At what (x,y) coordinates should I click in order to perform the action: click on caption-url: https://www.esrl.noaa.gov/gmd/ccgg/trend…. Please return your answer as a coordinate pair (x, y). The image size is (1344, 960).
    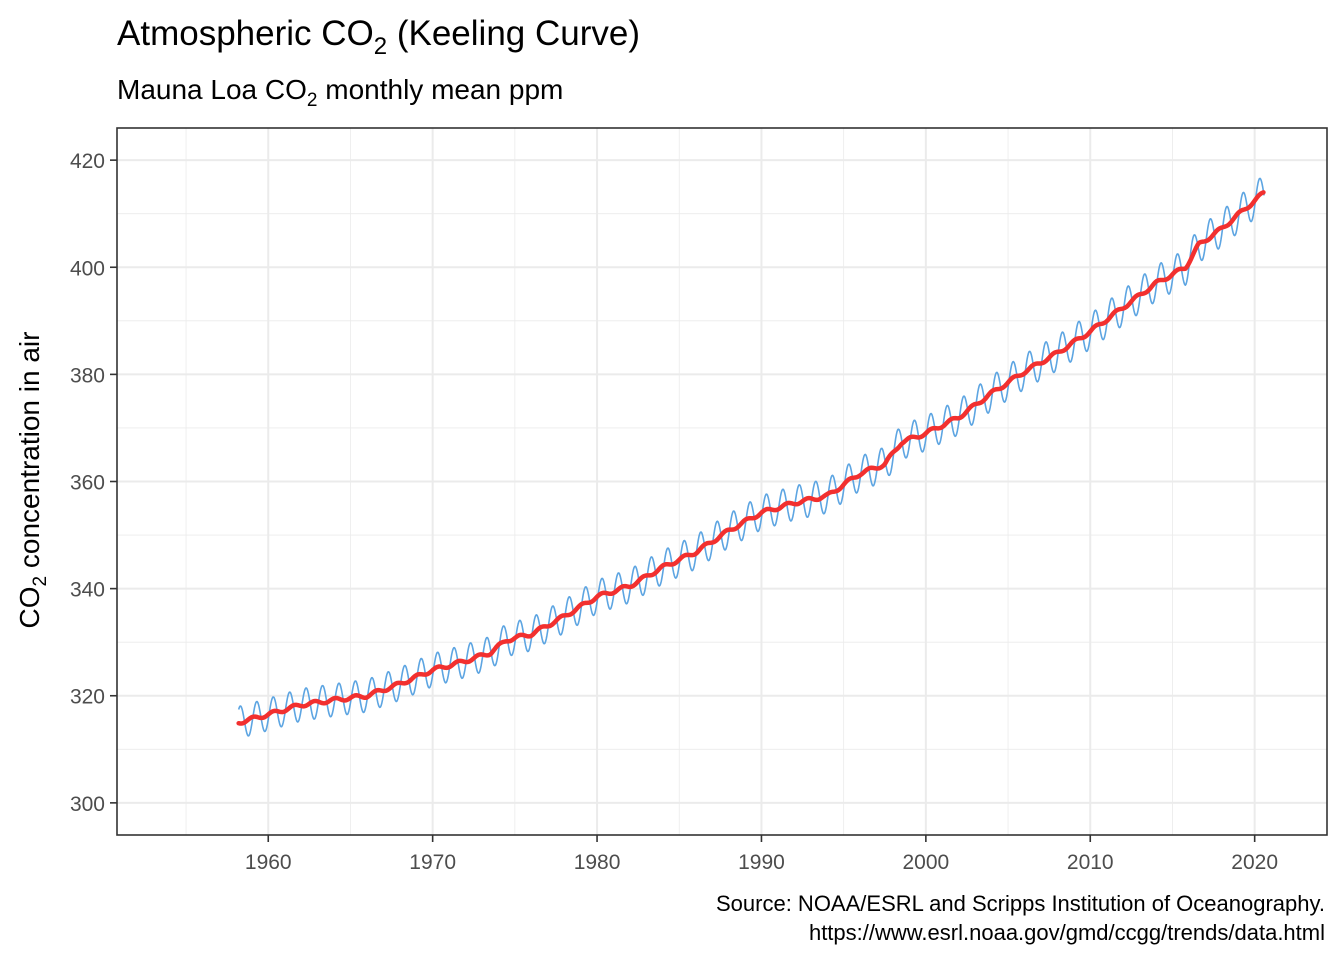
    Looking at the image, I should click on (1067, 932).